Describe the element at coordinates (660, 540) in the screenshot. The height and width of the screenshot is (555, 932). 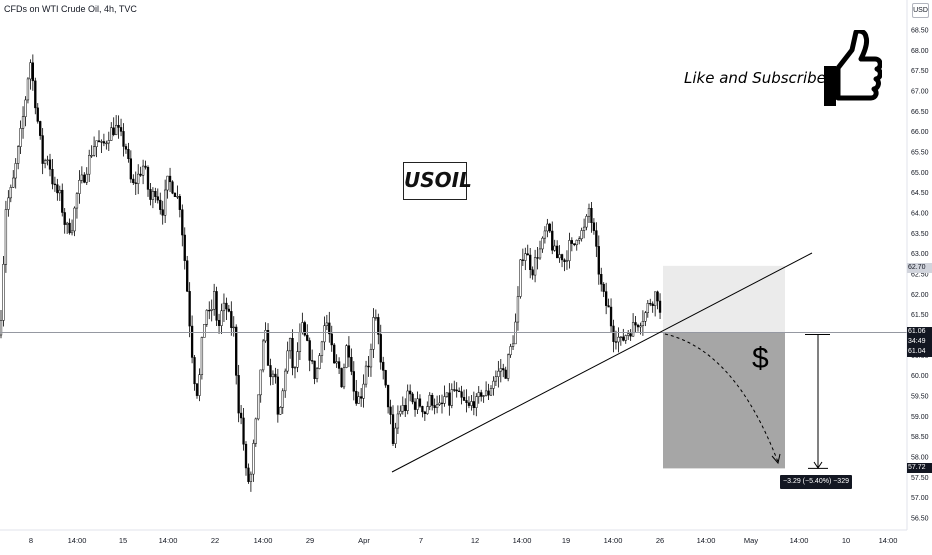
I see `time-tick-label: 26` at that location.